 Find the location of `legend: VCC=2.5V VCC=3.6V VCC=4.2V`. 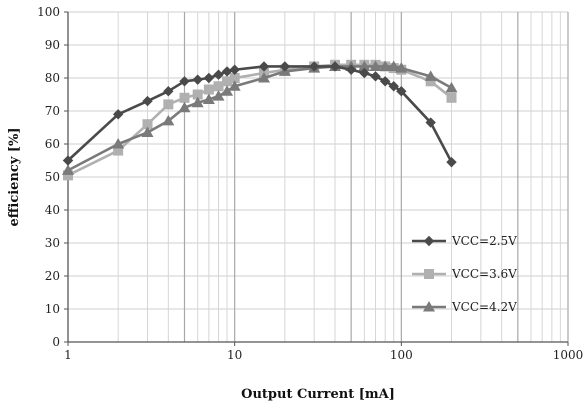

legend: VCC=2.5V VCC=3.6V VCC=4.2V is located at coordinates (464, 274).